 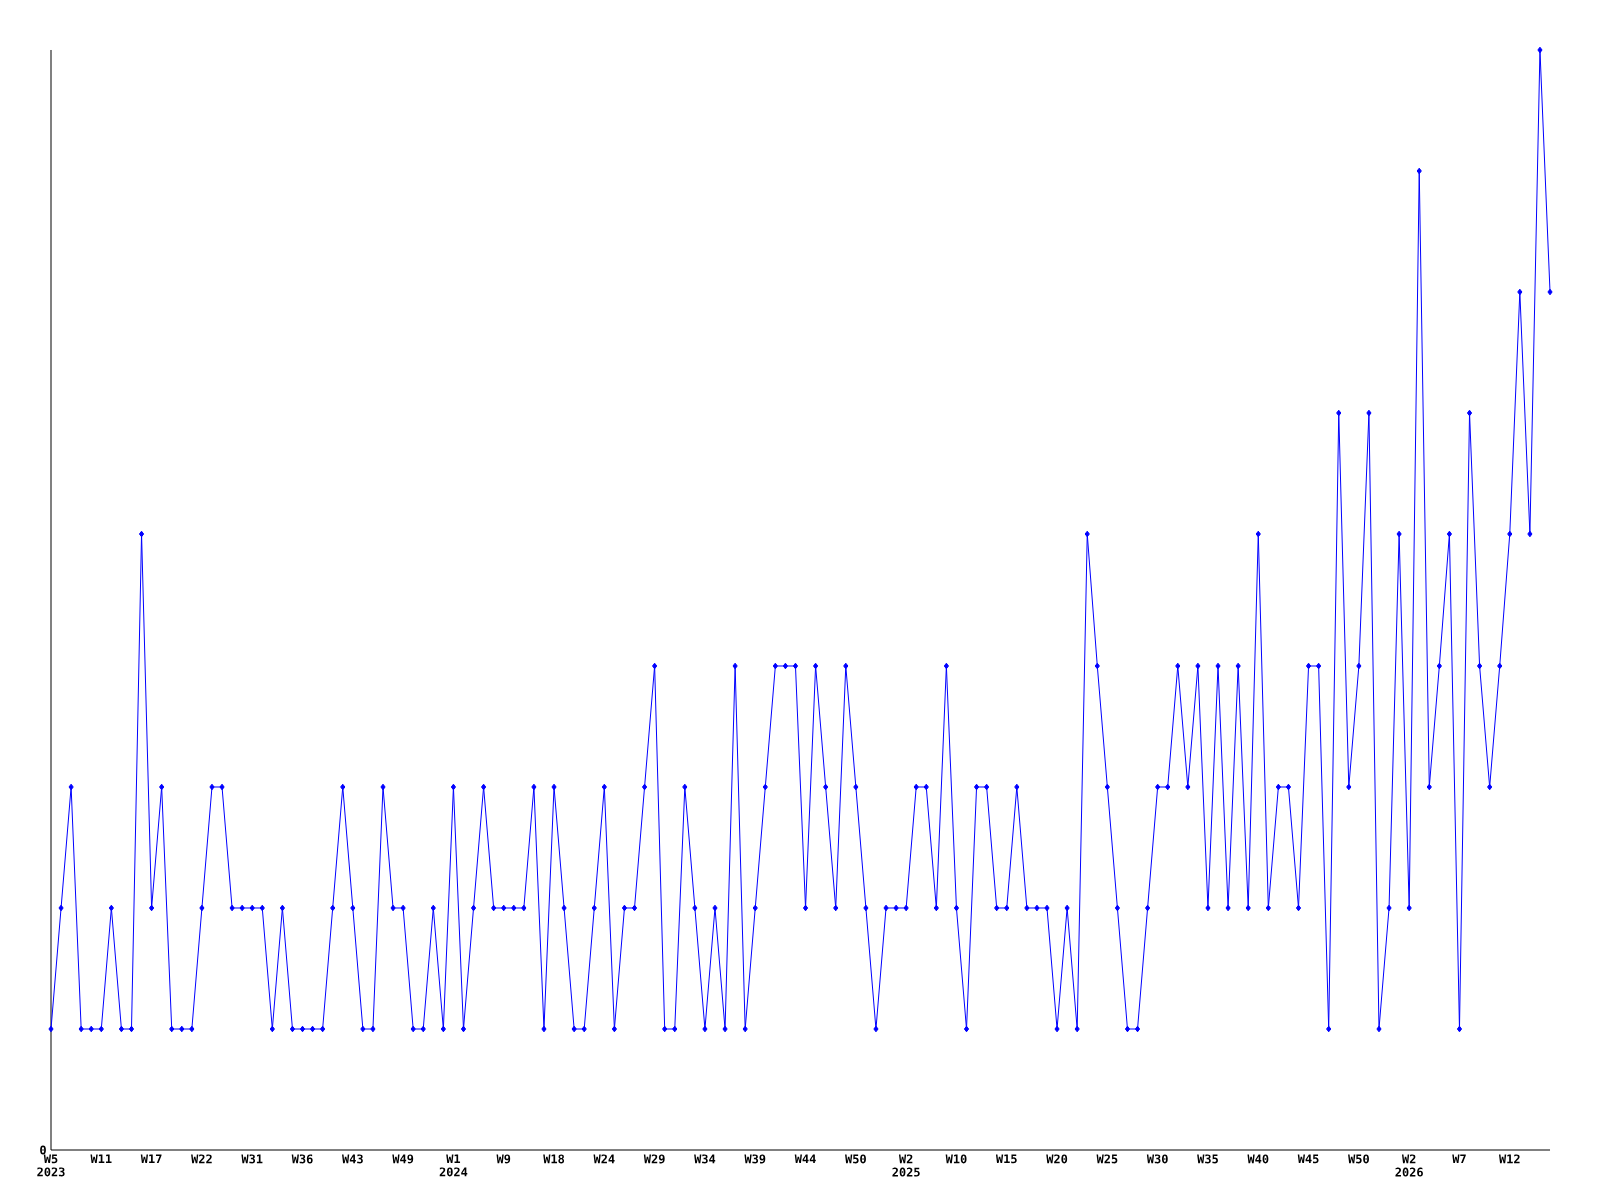 What do you see at coordinates (956, 1159) in the screenshot?
I see `x-tick-label: W10` at bounding box center [956, 1159].